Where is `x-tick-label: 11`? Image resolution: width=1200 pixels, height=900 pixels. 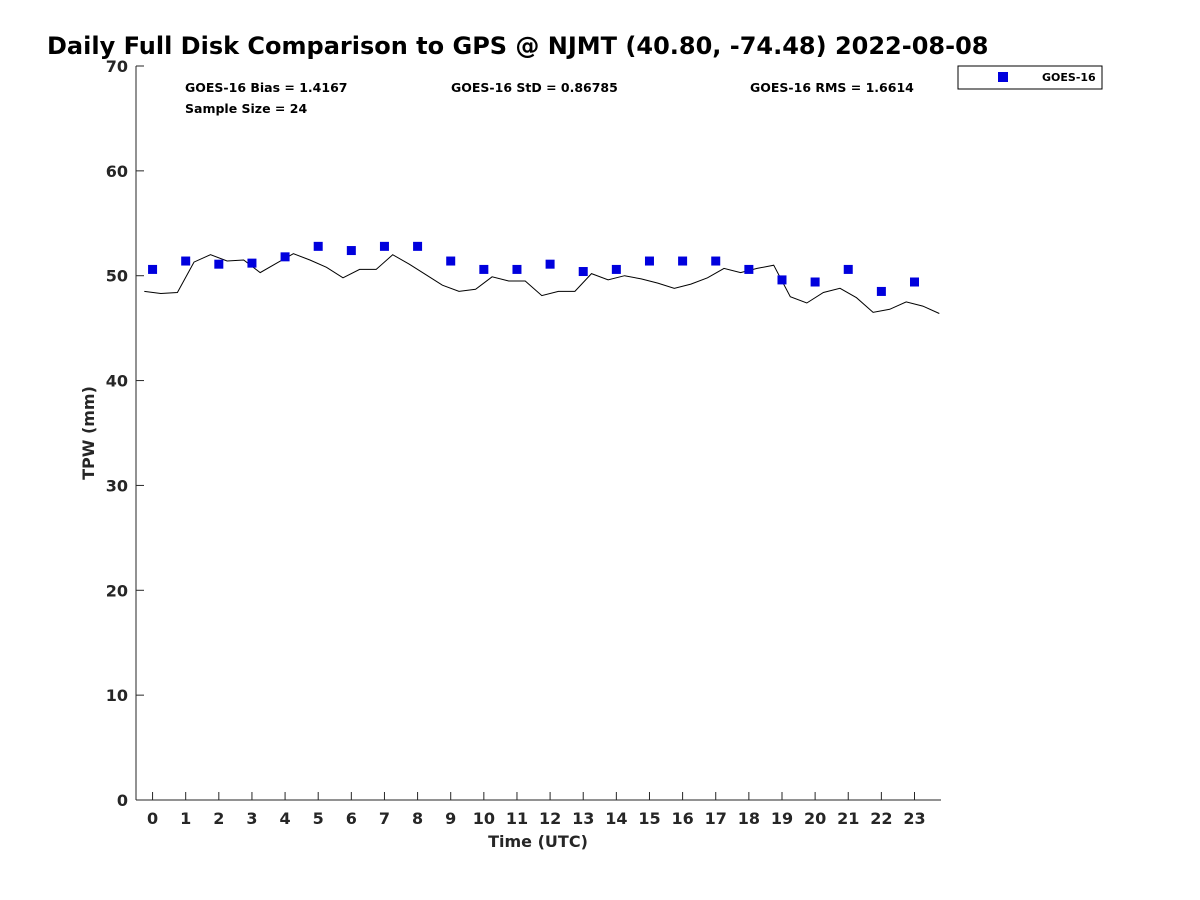
x-tick-label: 11 is located at coordinates (517, 818).